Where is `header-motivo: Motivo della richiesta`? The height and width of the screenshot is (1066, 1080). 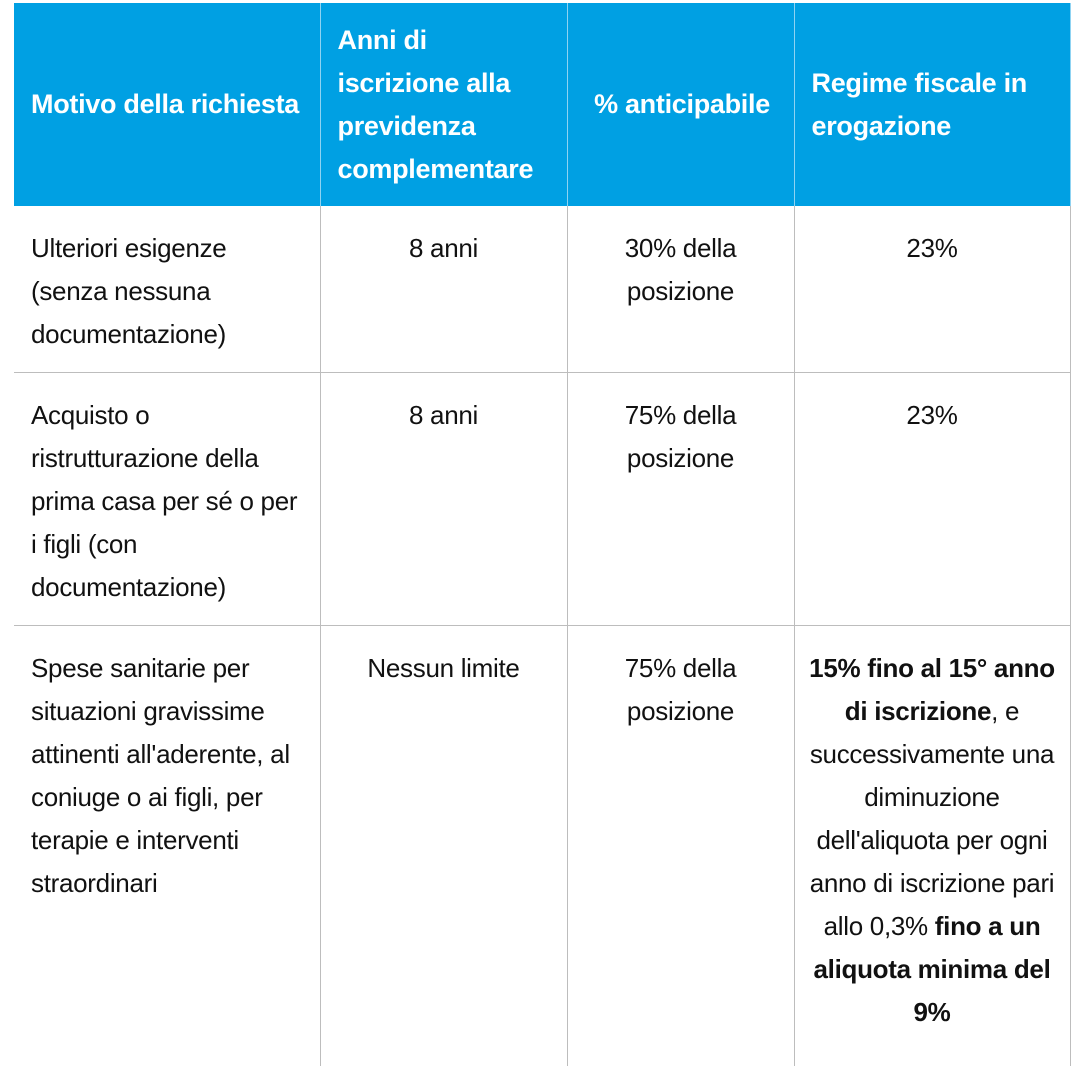
header-motivo: Motivo della richiesta is located at coordinates (167, 104).